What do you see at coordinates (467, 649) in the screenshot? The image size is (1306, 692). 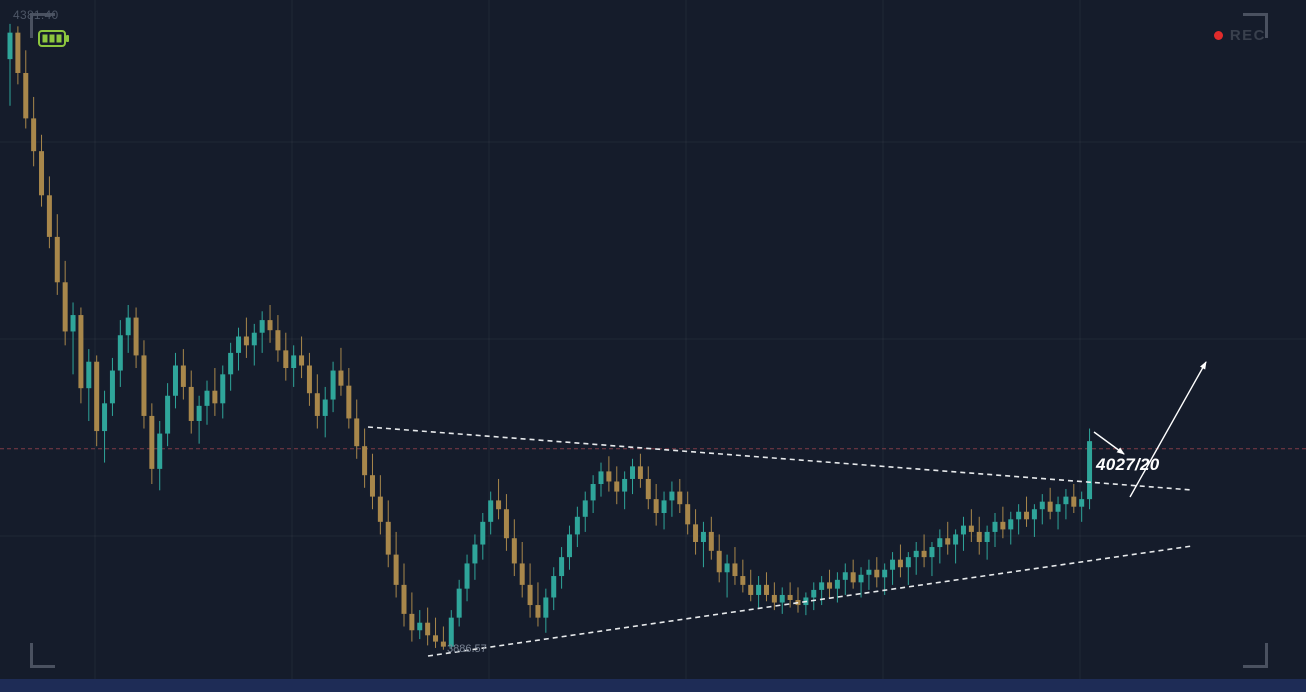 I see `swing-low-price-label: 3886.57` at bounding box center [467, 649].